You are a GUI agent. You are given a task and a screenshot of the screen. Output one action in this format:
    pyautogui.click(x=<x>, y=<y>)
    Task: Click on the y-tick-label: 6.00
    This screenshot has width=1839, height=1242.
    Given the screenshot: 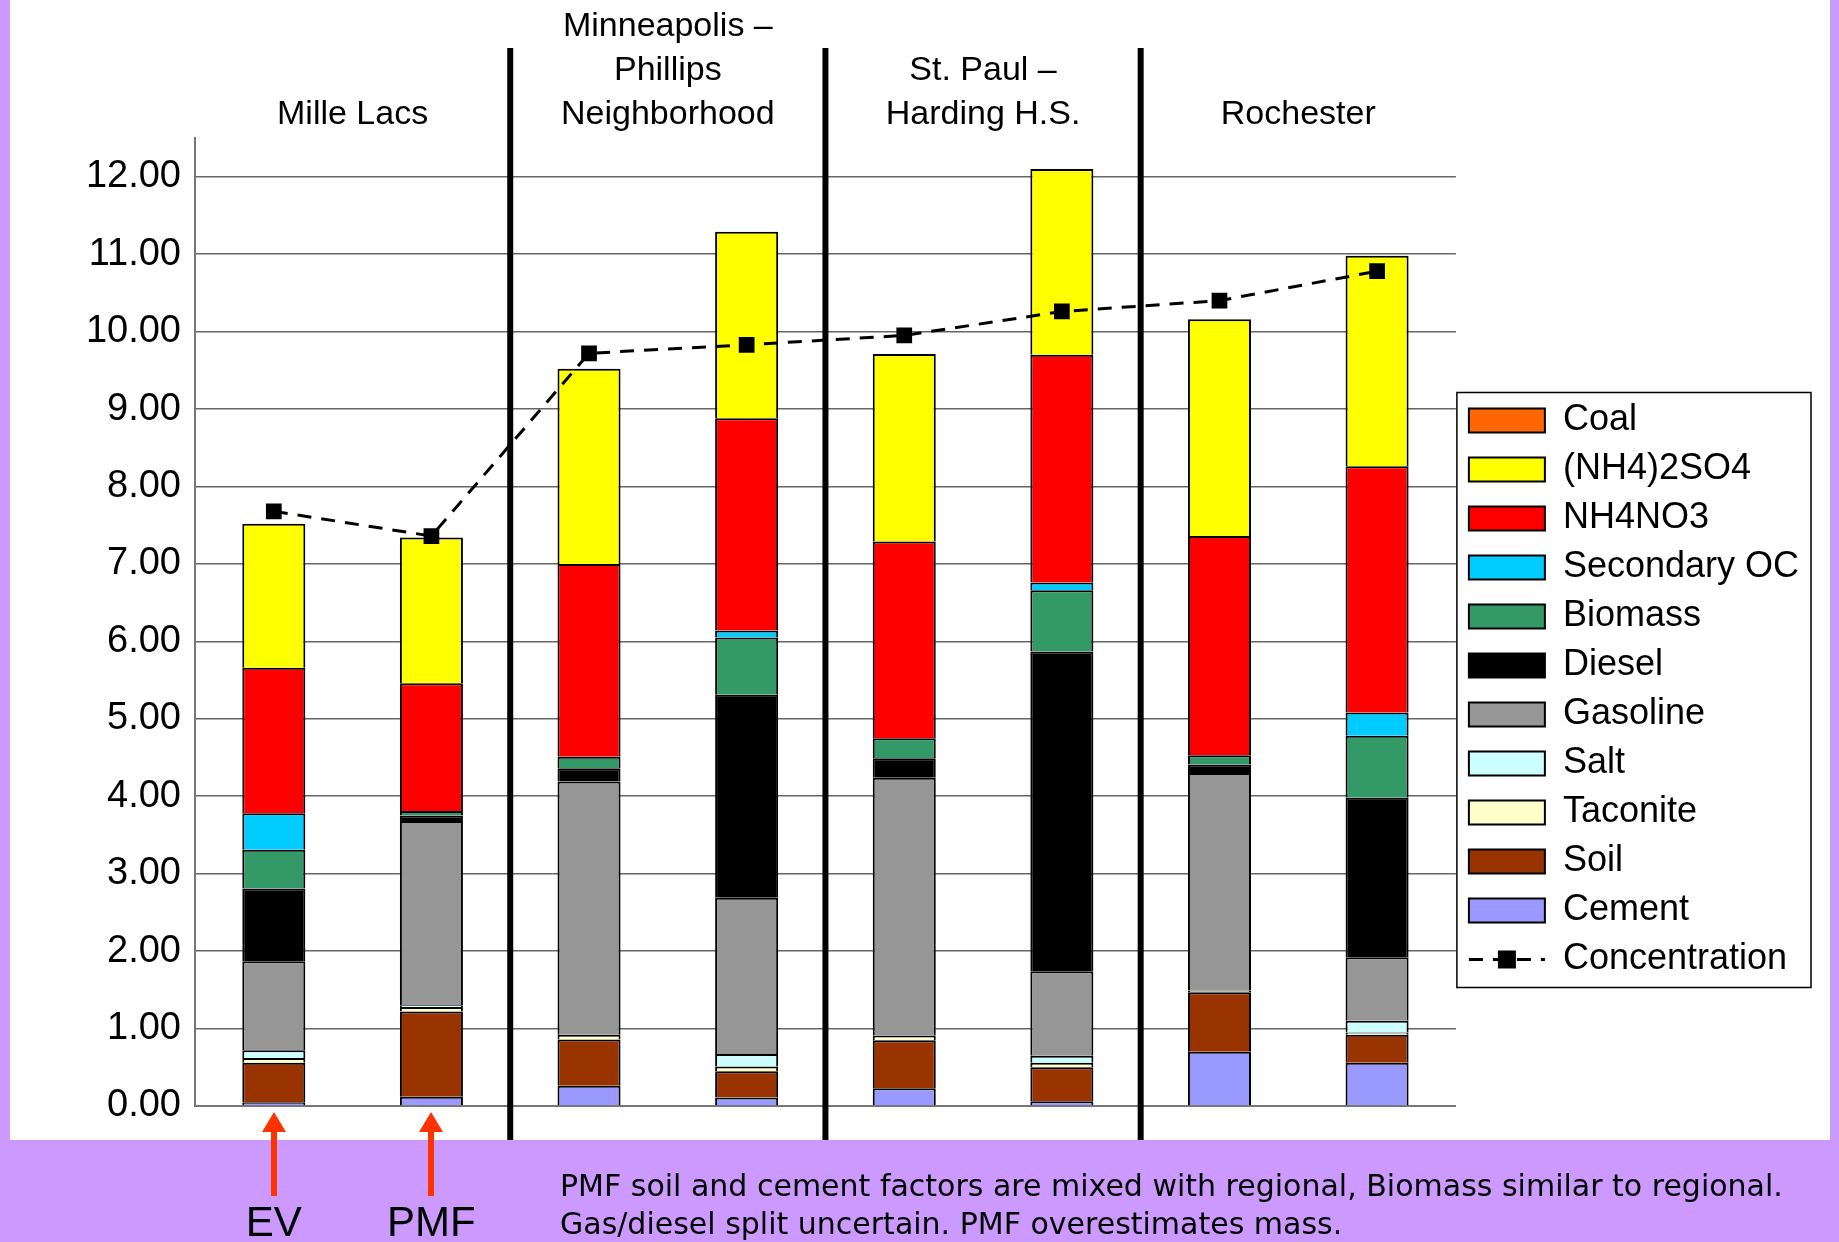 What is the action you would take?
    pyautogui.click(x=144, y=638)
    